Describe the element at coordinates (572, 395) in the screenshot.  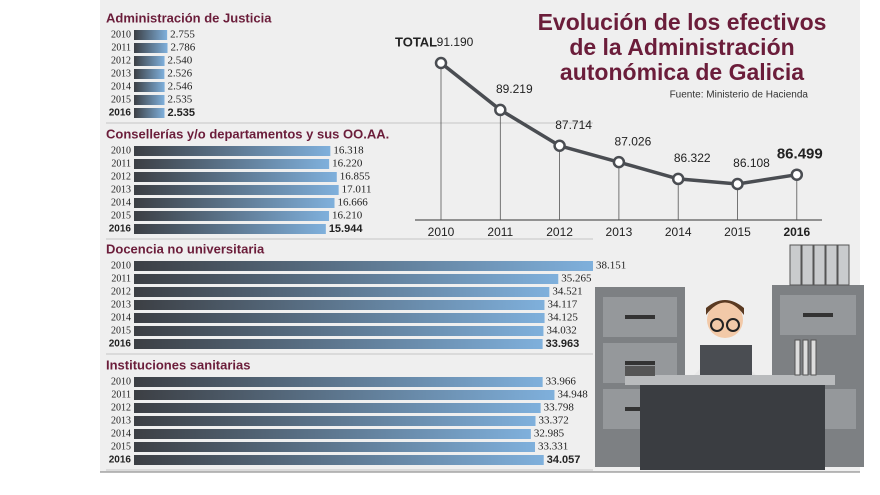
I see `value-label: 34.948` at that location.